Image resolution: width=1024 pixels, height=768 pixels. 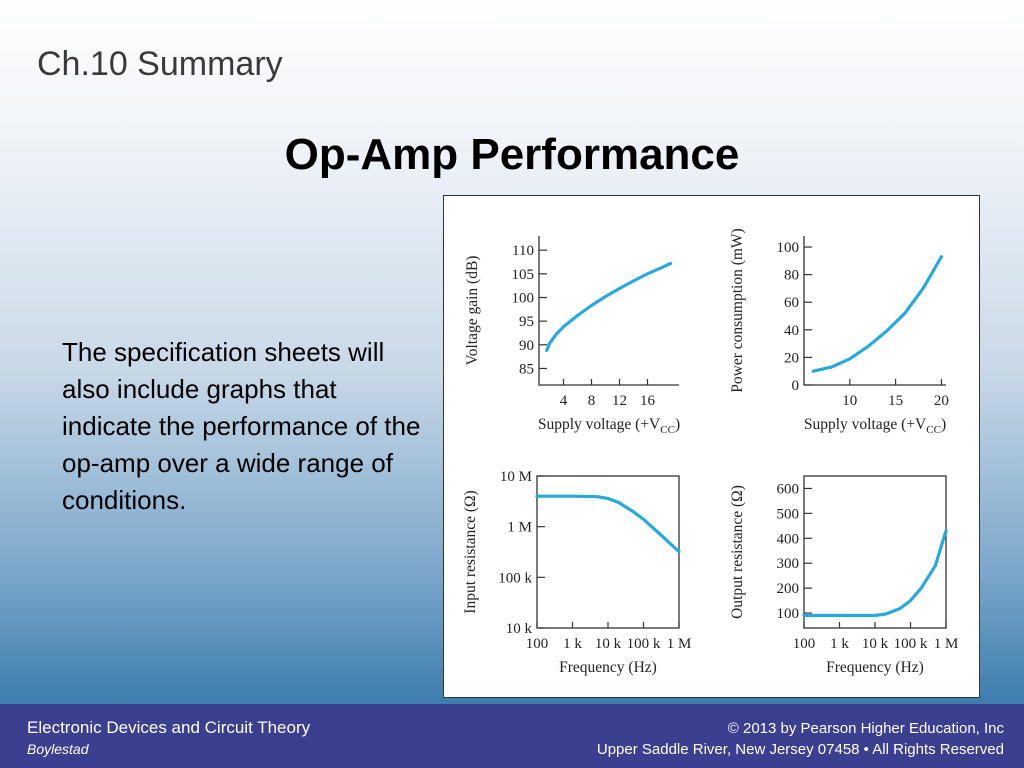 What do you see at coordinates (523, 251) in the screenshot?
I see `y-tick-label: 110` at bounding box center [523, 251].